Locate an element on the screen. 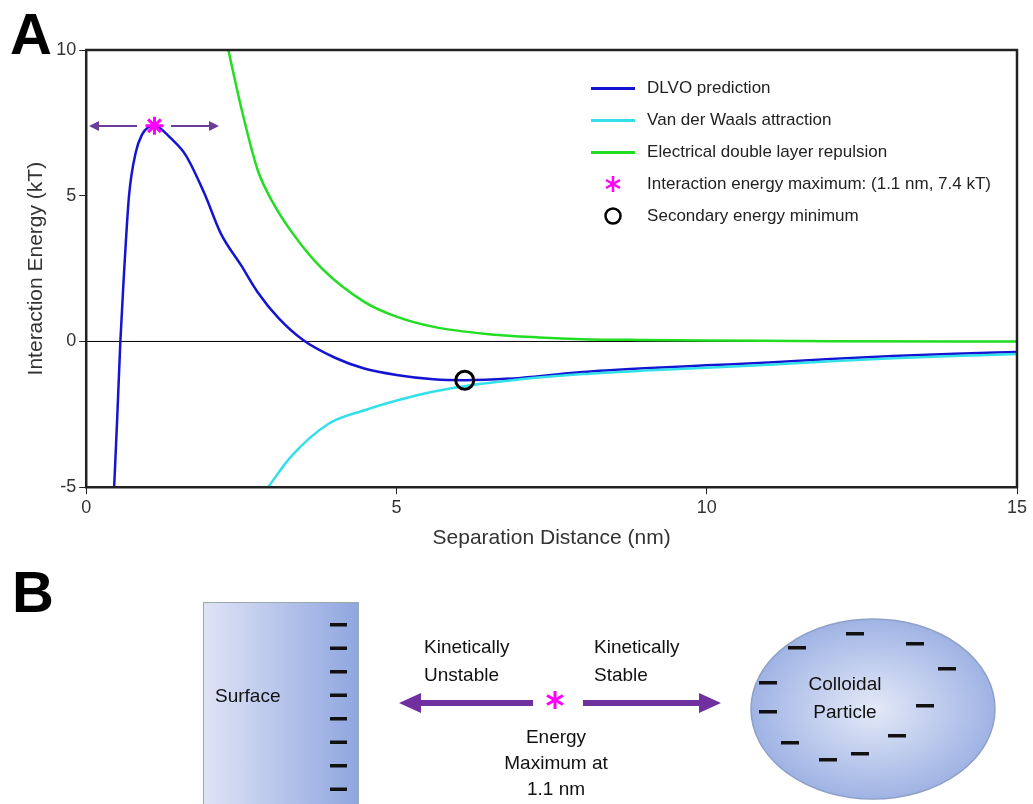  text: A is located at coordinates (31, 33).